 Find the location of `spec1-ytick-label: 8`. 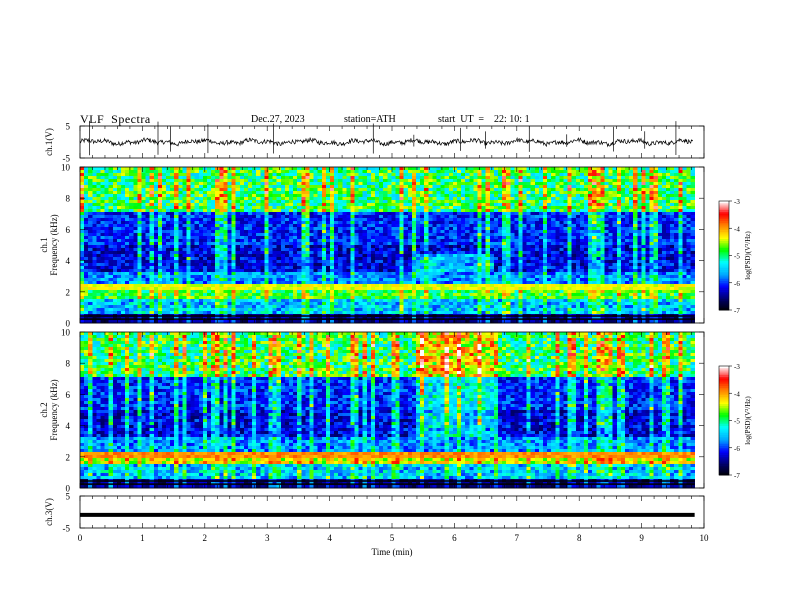

spec1-ytick-label: 8 is located at coordinates (68, 199).